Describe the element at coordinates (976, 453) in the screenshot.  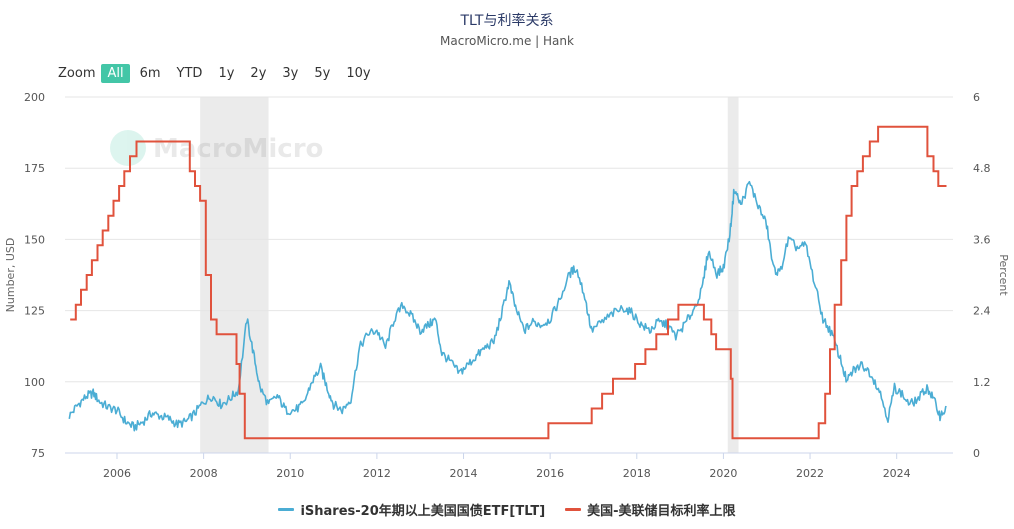
I see `y-right-tick-label: 0` at that location.